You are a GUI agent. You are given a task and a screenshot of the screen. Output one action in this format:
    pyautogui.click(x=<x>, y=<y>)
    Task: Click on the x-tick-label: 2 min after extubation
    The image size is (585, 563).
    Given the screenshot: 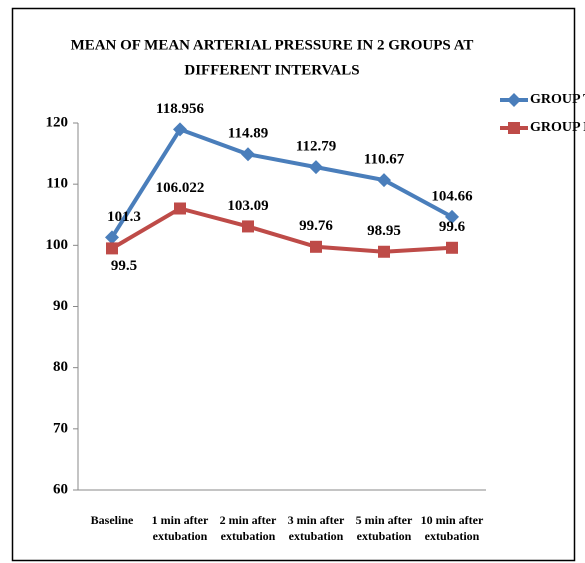 What is the action you would take?
    pyautogui.click(x=248, y=528)
    